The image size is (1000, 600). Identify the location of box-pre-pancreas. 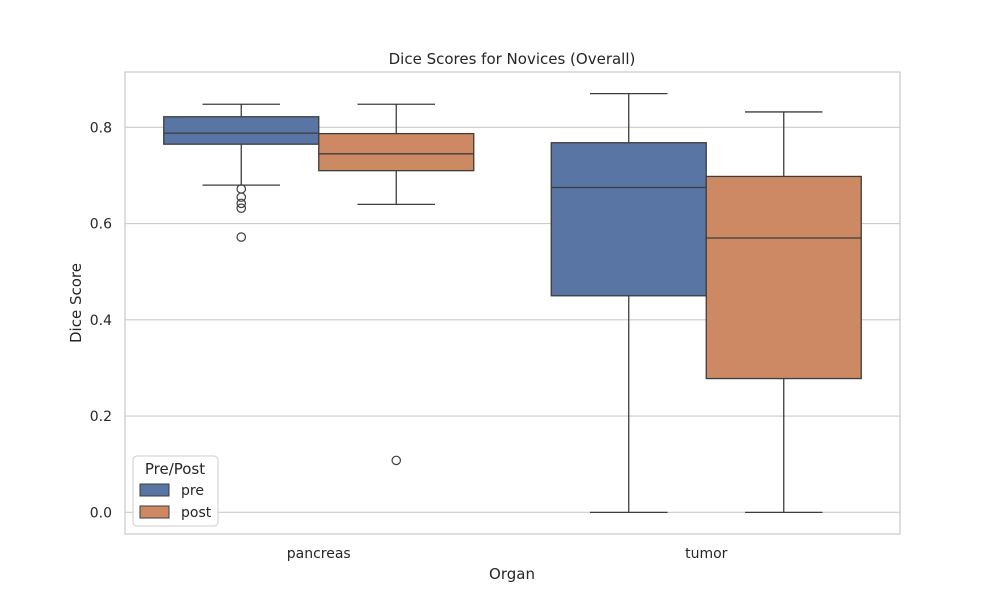
(241, 172).